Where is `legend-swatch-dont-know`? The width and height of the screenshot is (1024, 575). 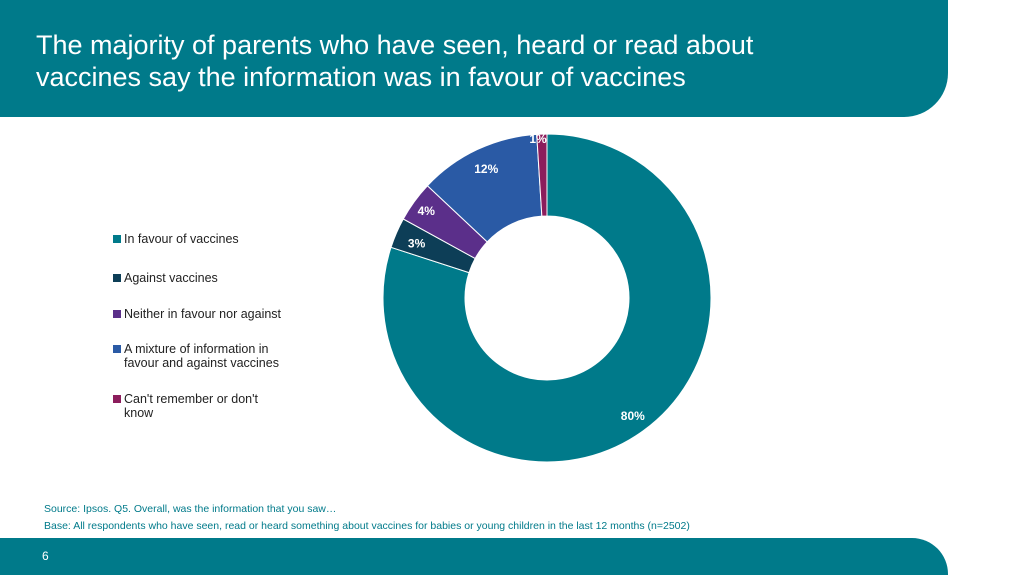
legend-swatch-dont-know is located at coordinates (117, 399).